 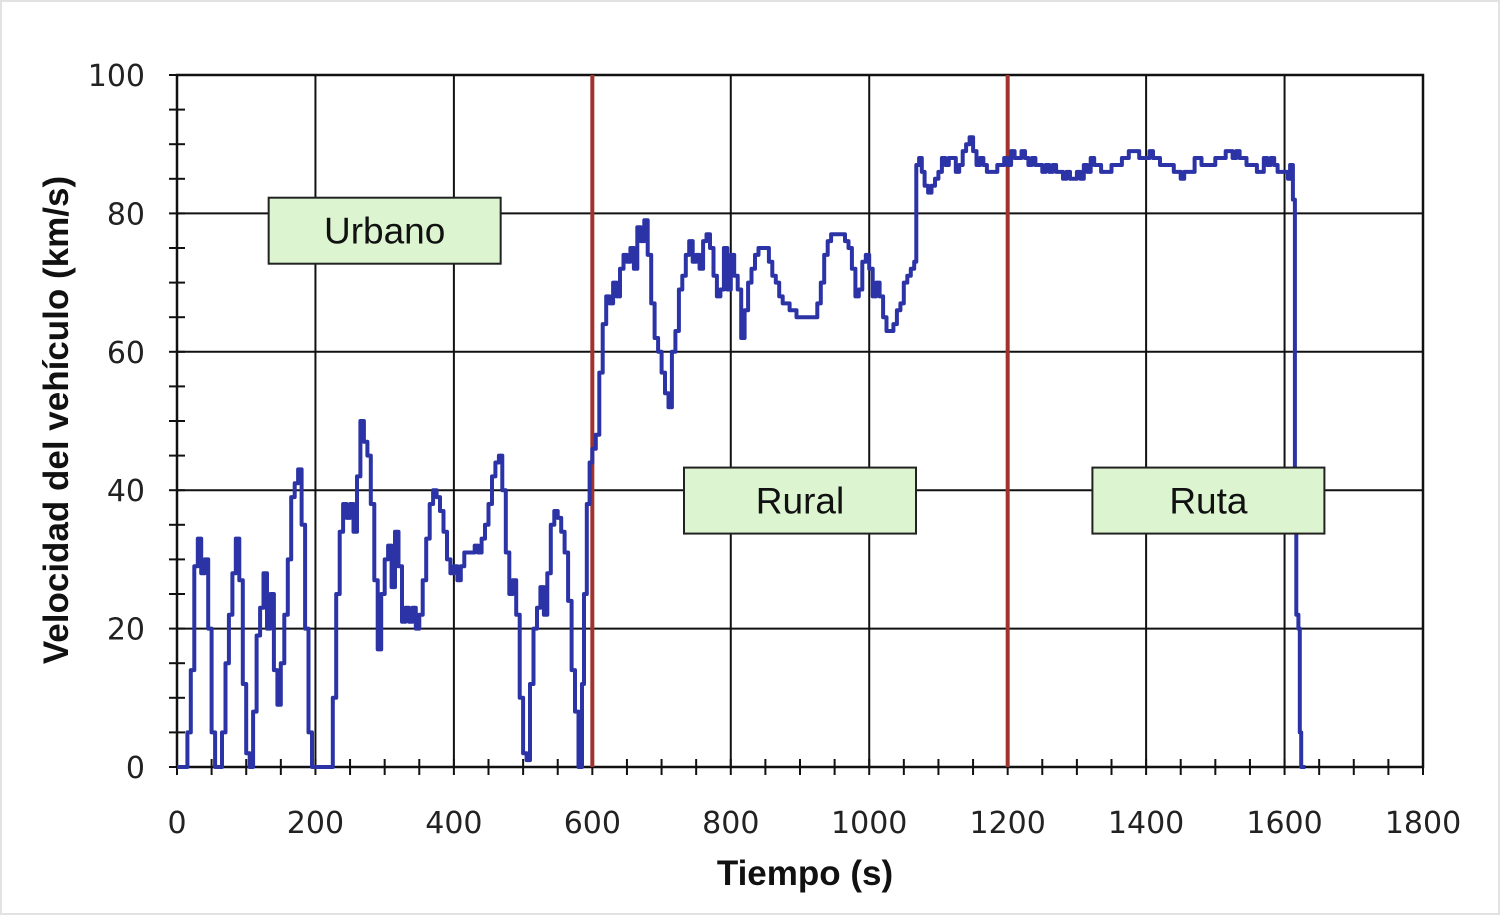 What do you see at coordinates (805, 873) in the screenshot?
I see `x-axis-title: Tiempo (s)` at bounding box center [805, 873].